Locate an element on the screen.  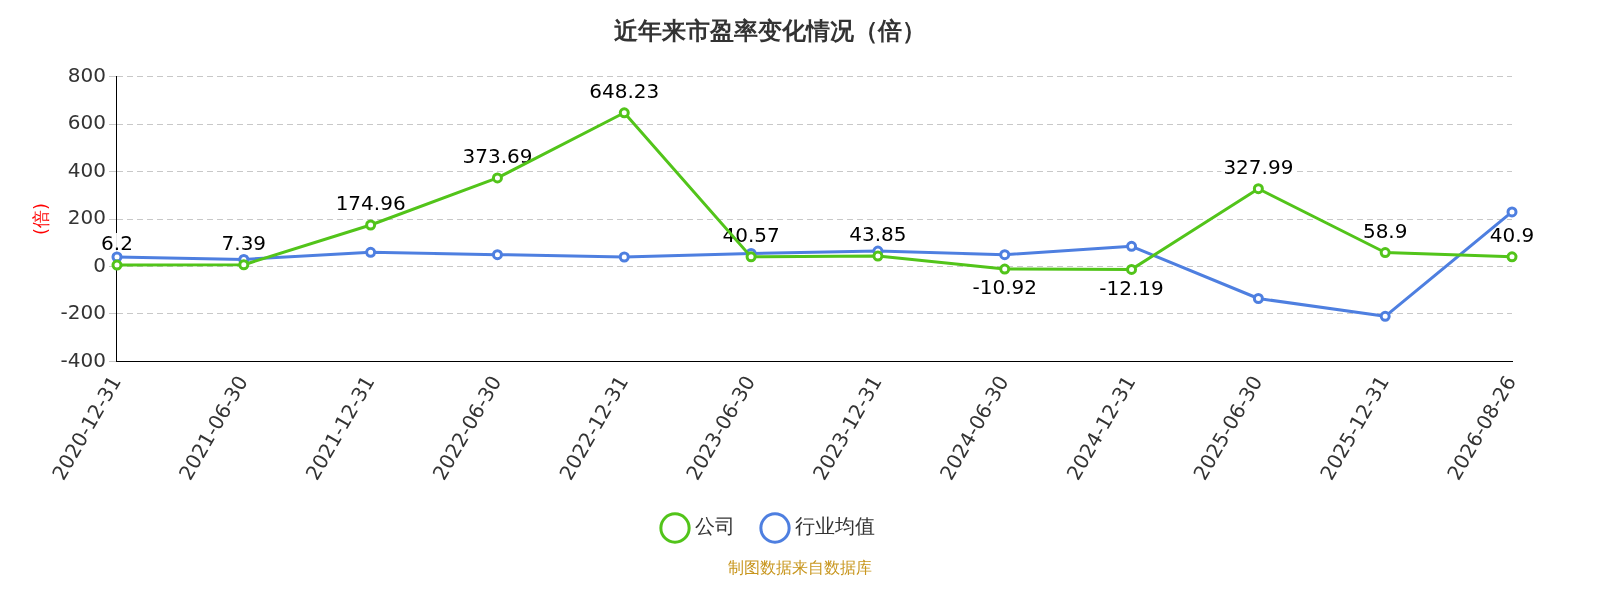
data-label: 174.96 is located at coordinates (370, 203).